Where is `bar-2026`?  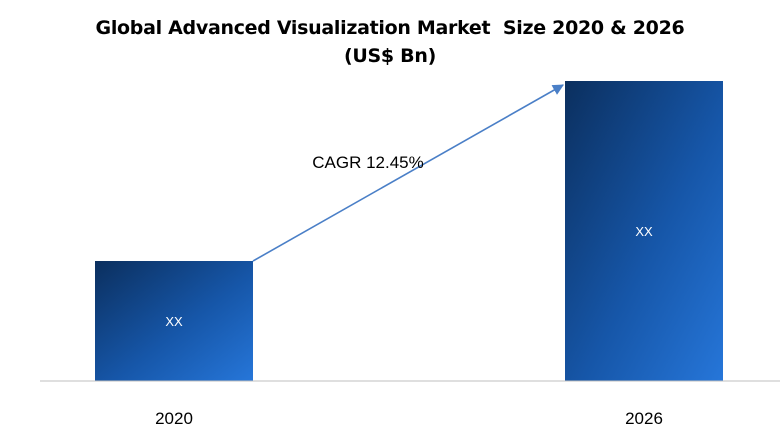
bar-2026 is located at coordinates (644, 231).